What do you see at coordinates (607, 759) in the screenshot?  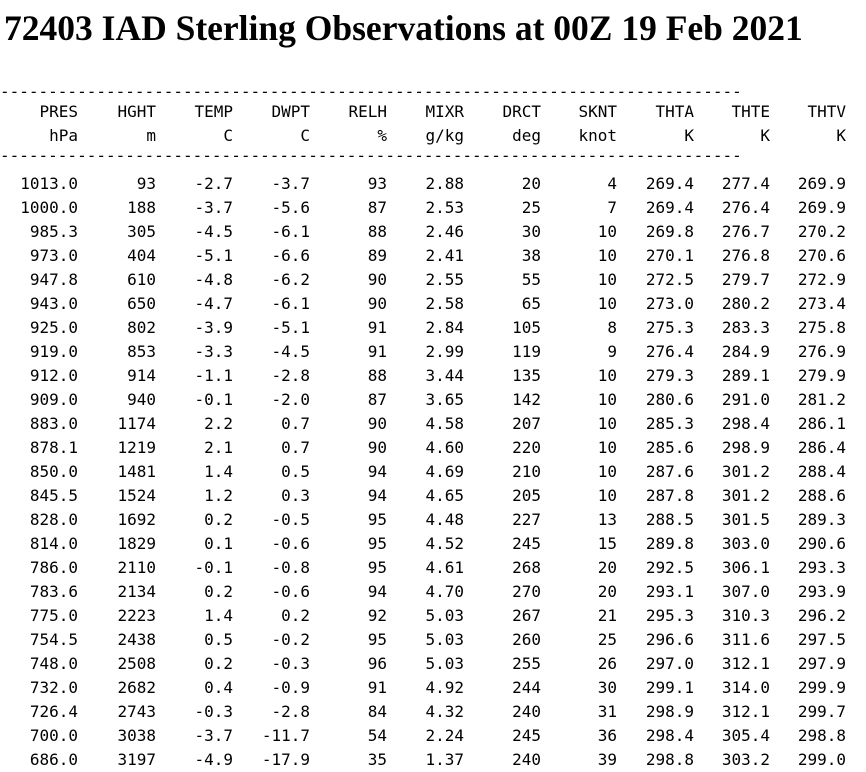 I see `table-cell: 39` at bounding box center [607, 759].